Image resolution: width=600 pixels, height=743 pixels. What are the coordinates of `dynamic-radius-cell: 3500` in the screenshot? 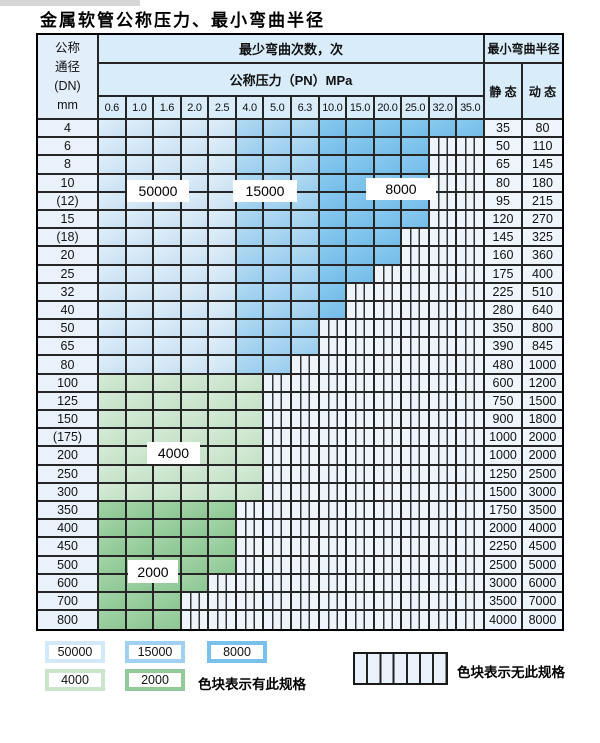 It's located at (542, 510).